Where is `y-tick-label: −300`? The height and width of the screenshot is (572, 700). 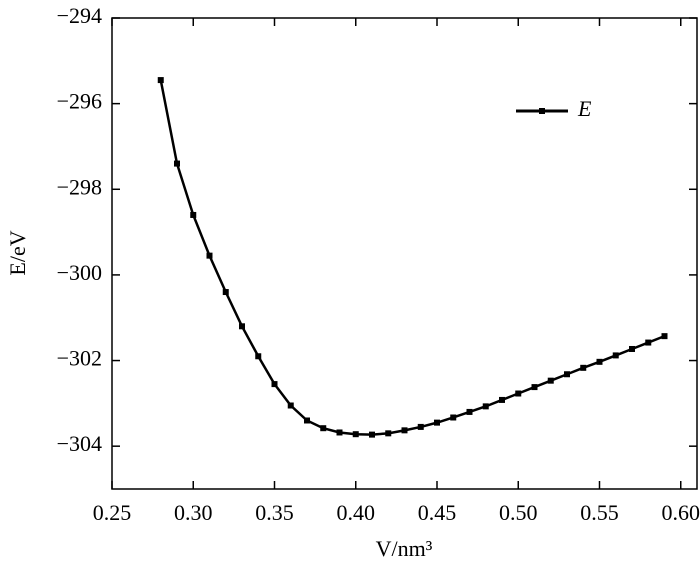
y-tick-label: −300 is located at coordinates (79, 272).